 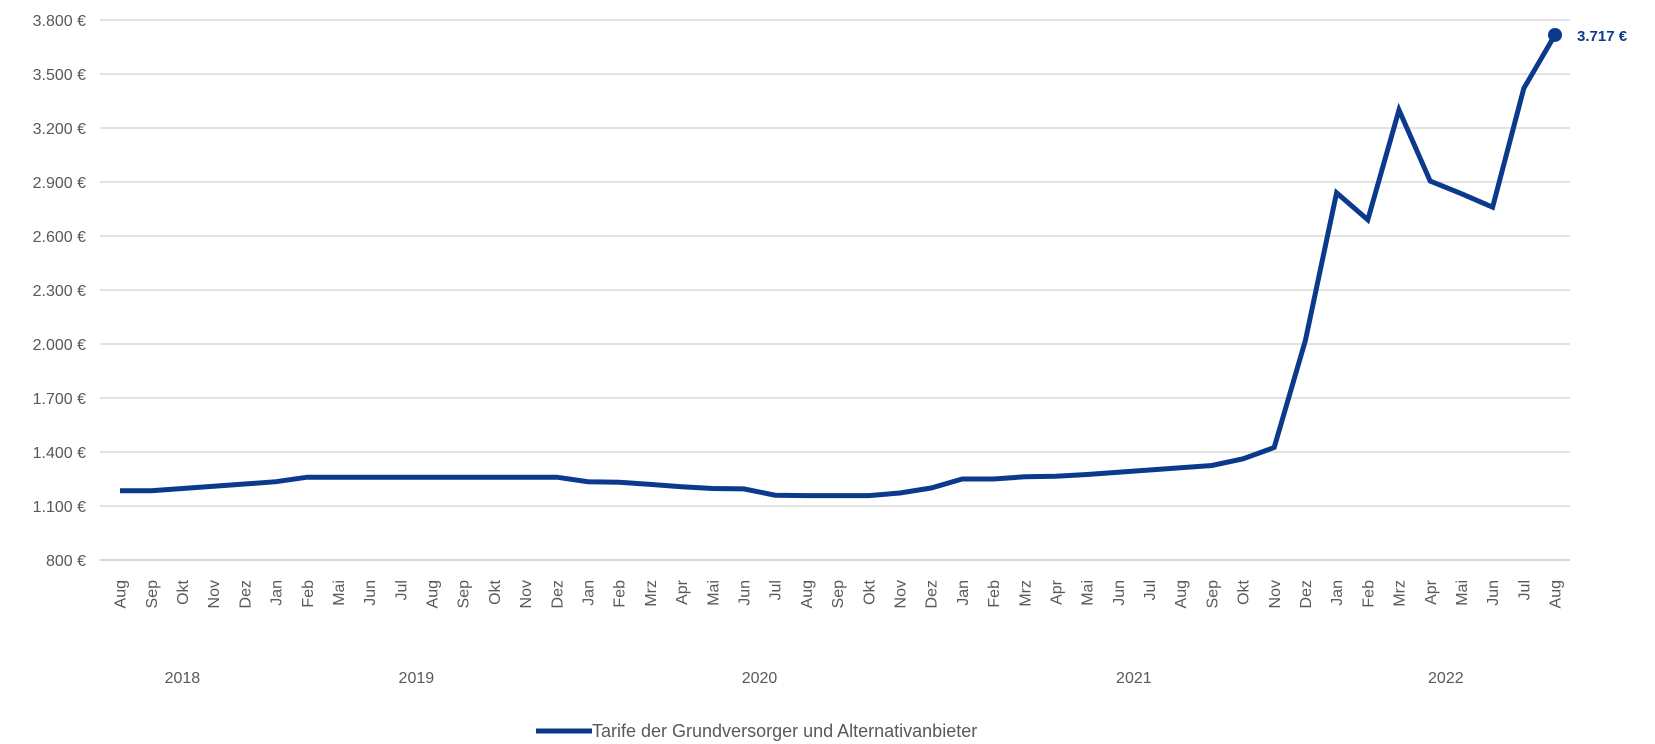 I want to click on year-label: 2018, so click(x=183, y=678).